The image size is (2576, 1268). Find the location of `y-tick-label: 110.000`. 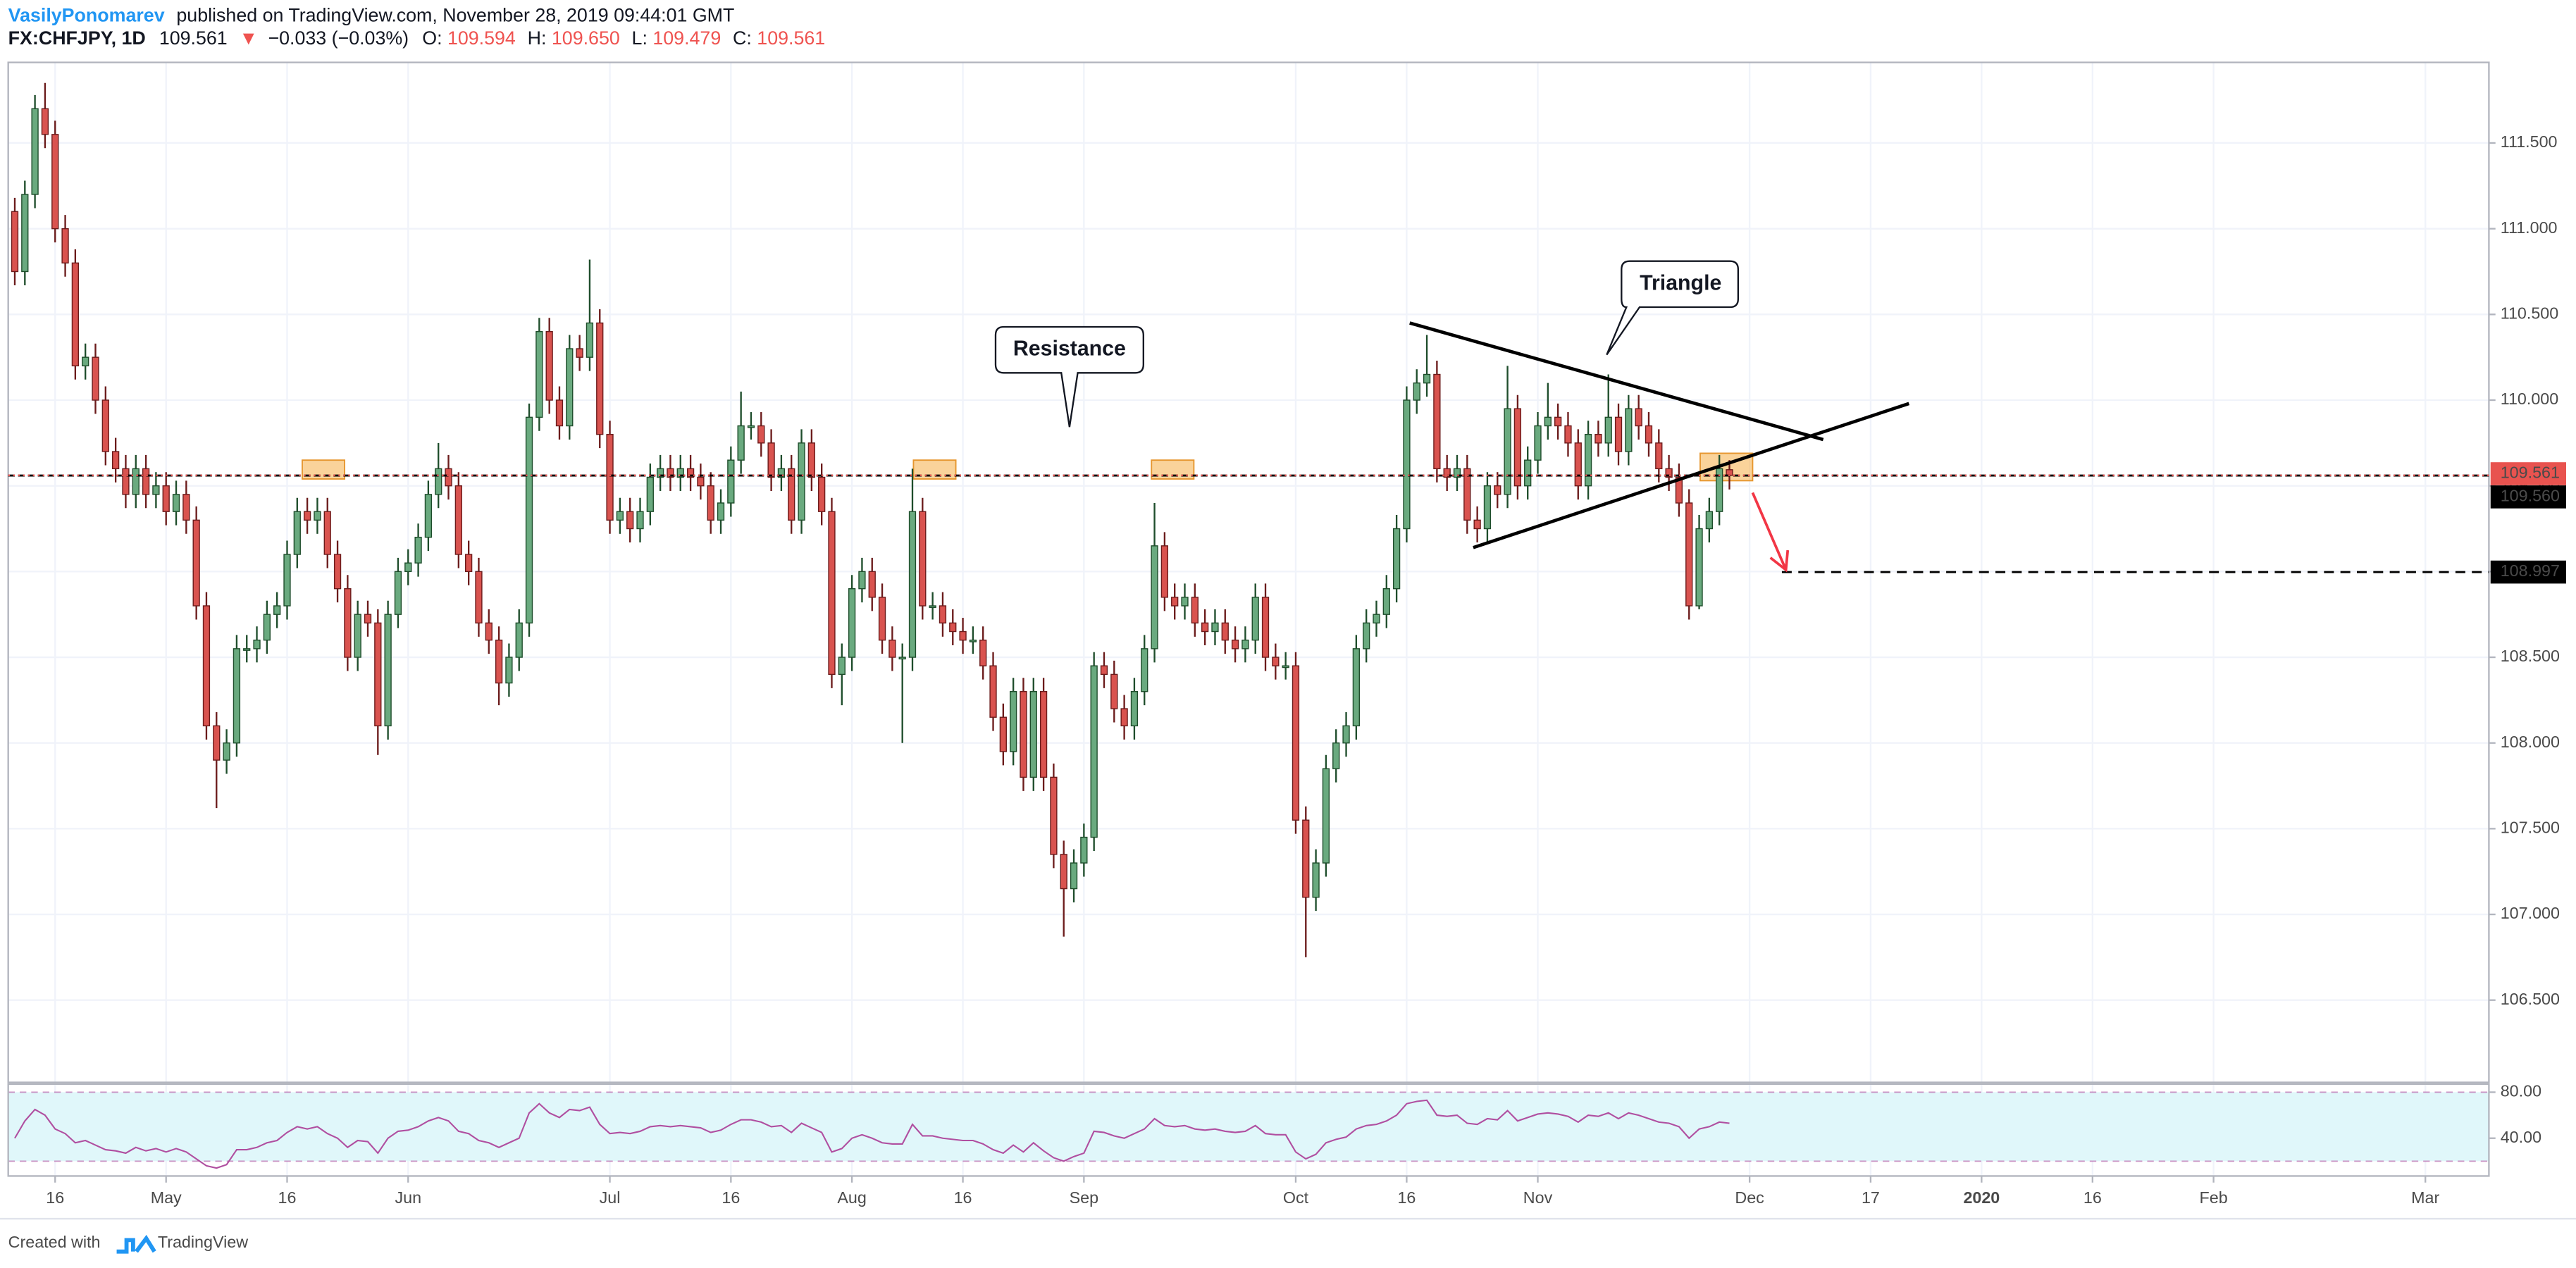

y-tick-label: 110.000 is located at coordinates (2530, 399).